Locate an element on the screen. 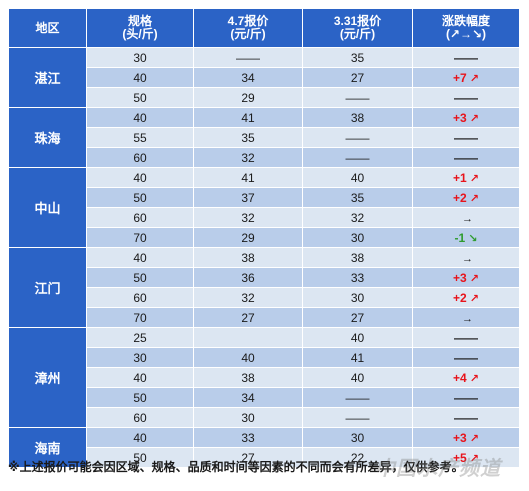 This screenshot has width=529, height=491. price-0407-cell: 29 is located at coordinates (248, 237).